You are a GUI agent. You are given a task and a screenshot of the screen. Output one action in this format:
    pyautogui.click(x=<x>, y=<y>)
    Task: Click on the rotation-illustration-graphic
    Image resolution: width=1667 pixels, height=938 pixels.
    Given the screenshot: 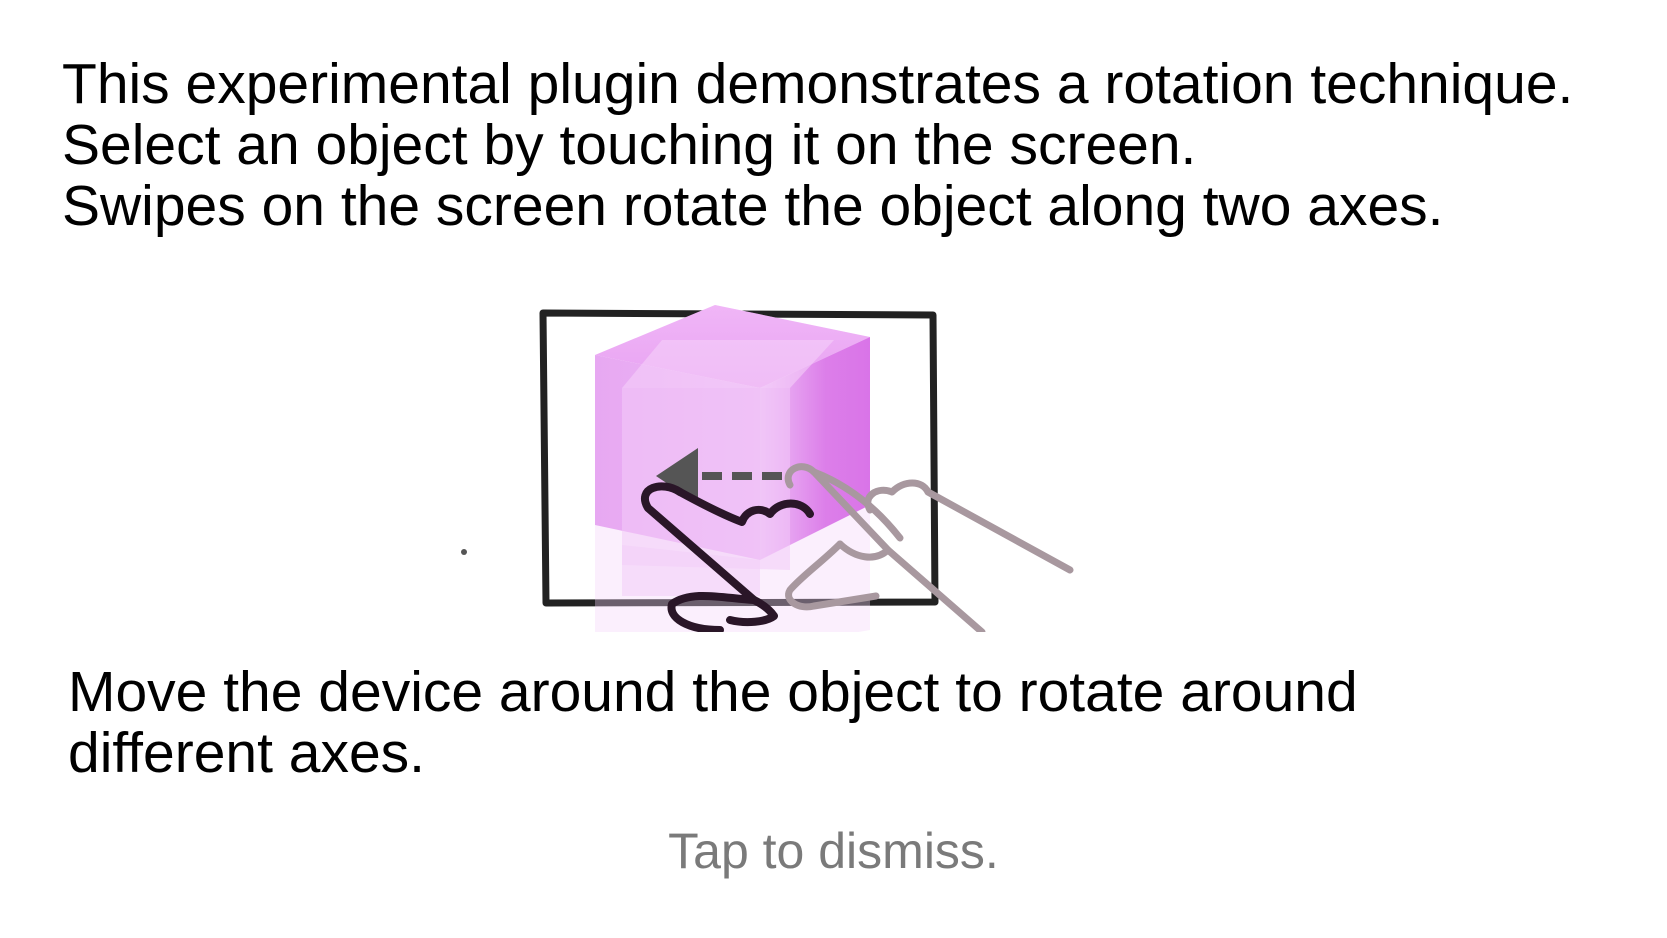 What is the action you would take?
    pyautogui.click(x=767, y=468)
    